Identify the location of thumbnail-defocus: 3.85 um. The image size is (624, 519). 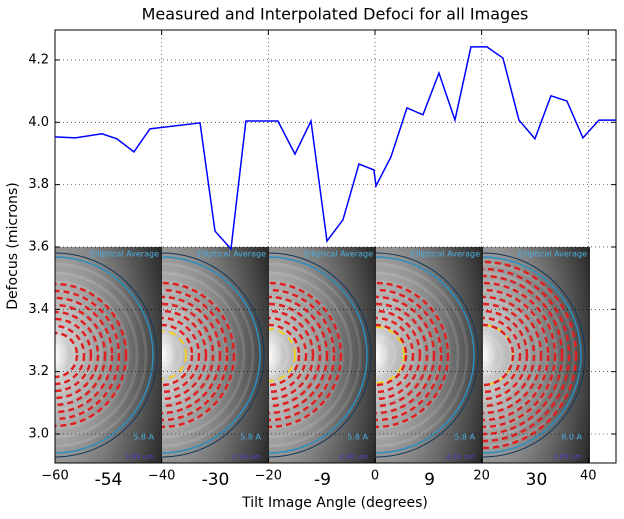
(567, 457).